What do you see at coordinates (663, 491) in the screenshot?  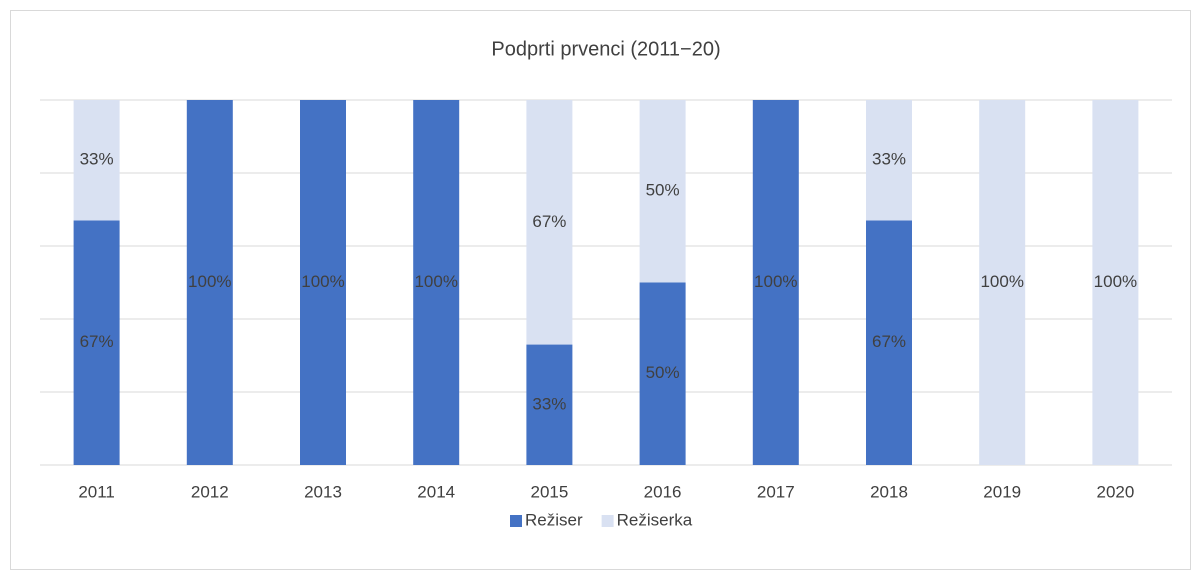 I see `x-tick-label: 2016` at bounding box center [663, 491].